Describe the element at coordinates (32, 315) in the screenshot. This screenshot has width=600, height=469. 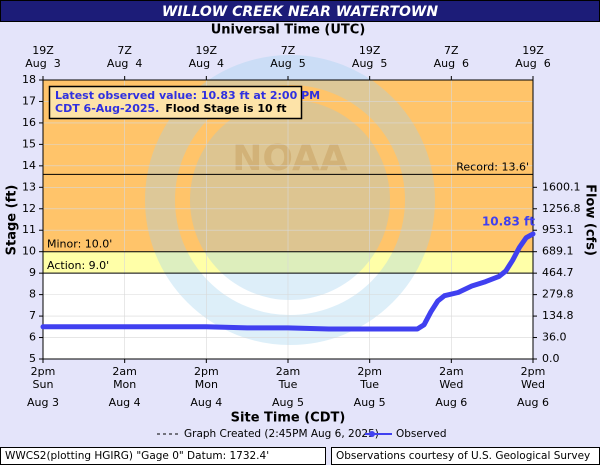
I see `y-tick-label: 7` at that location.